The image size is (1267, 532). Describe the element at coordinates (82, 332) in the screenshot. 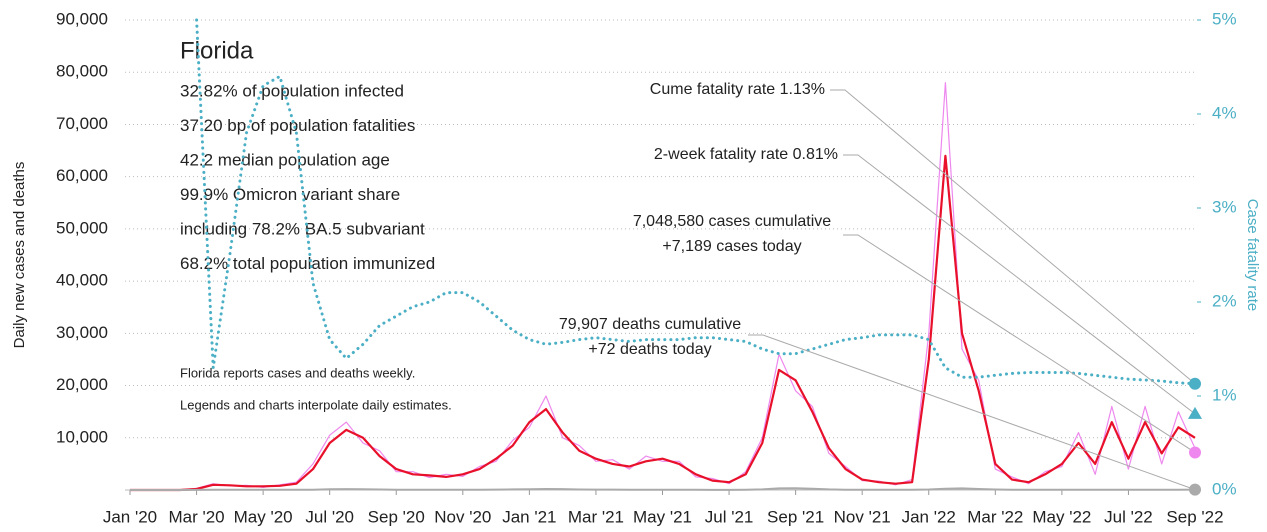

I see `y-tick-label: 30,000` at that location.